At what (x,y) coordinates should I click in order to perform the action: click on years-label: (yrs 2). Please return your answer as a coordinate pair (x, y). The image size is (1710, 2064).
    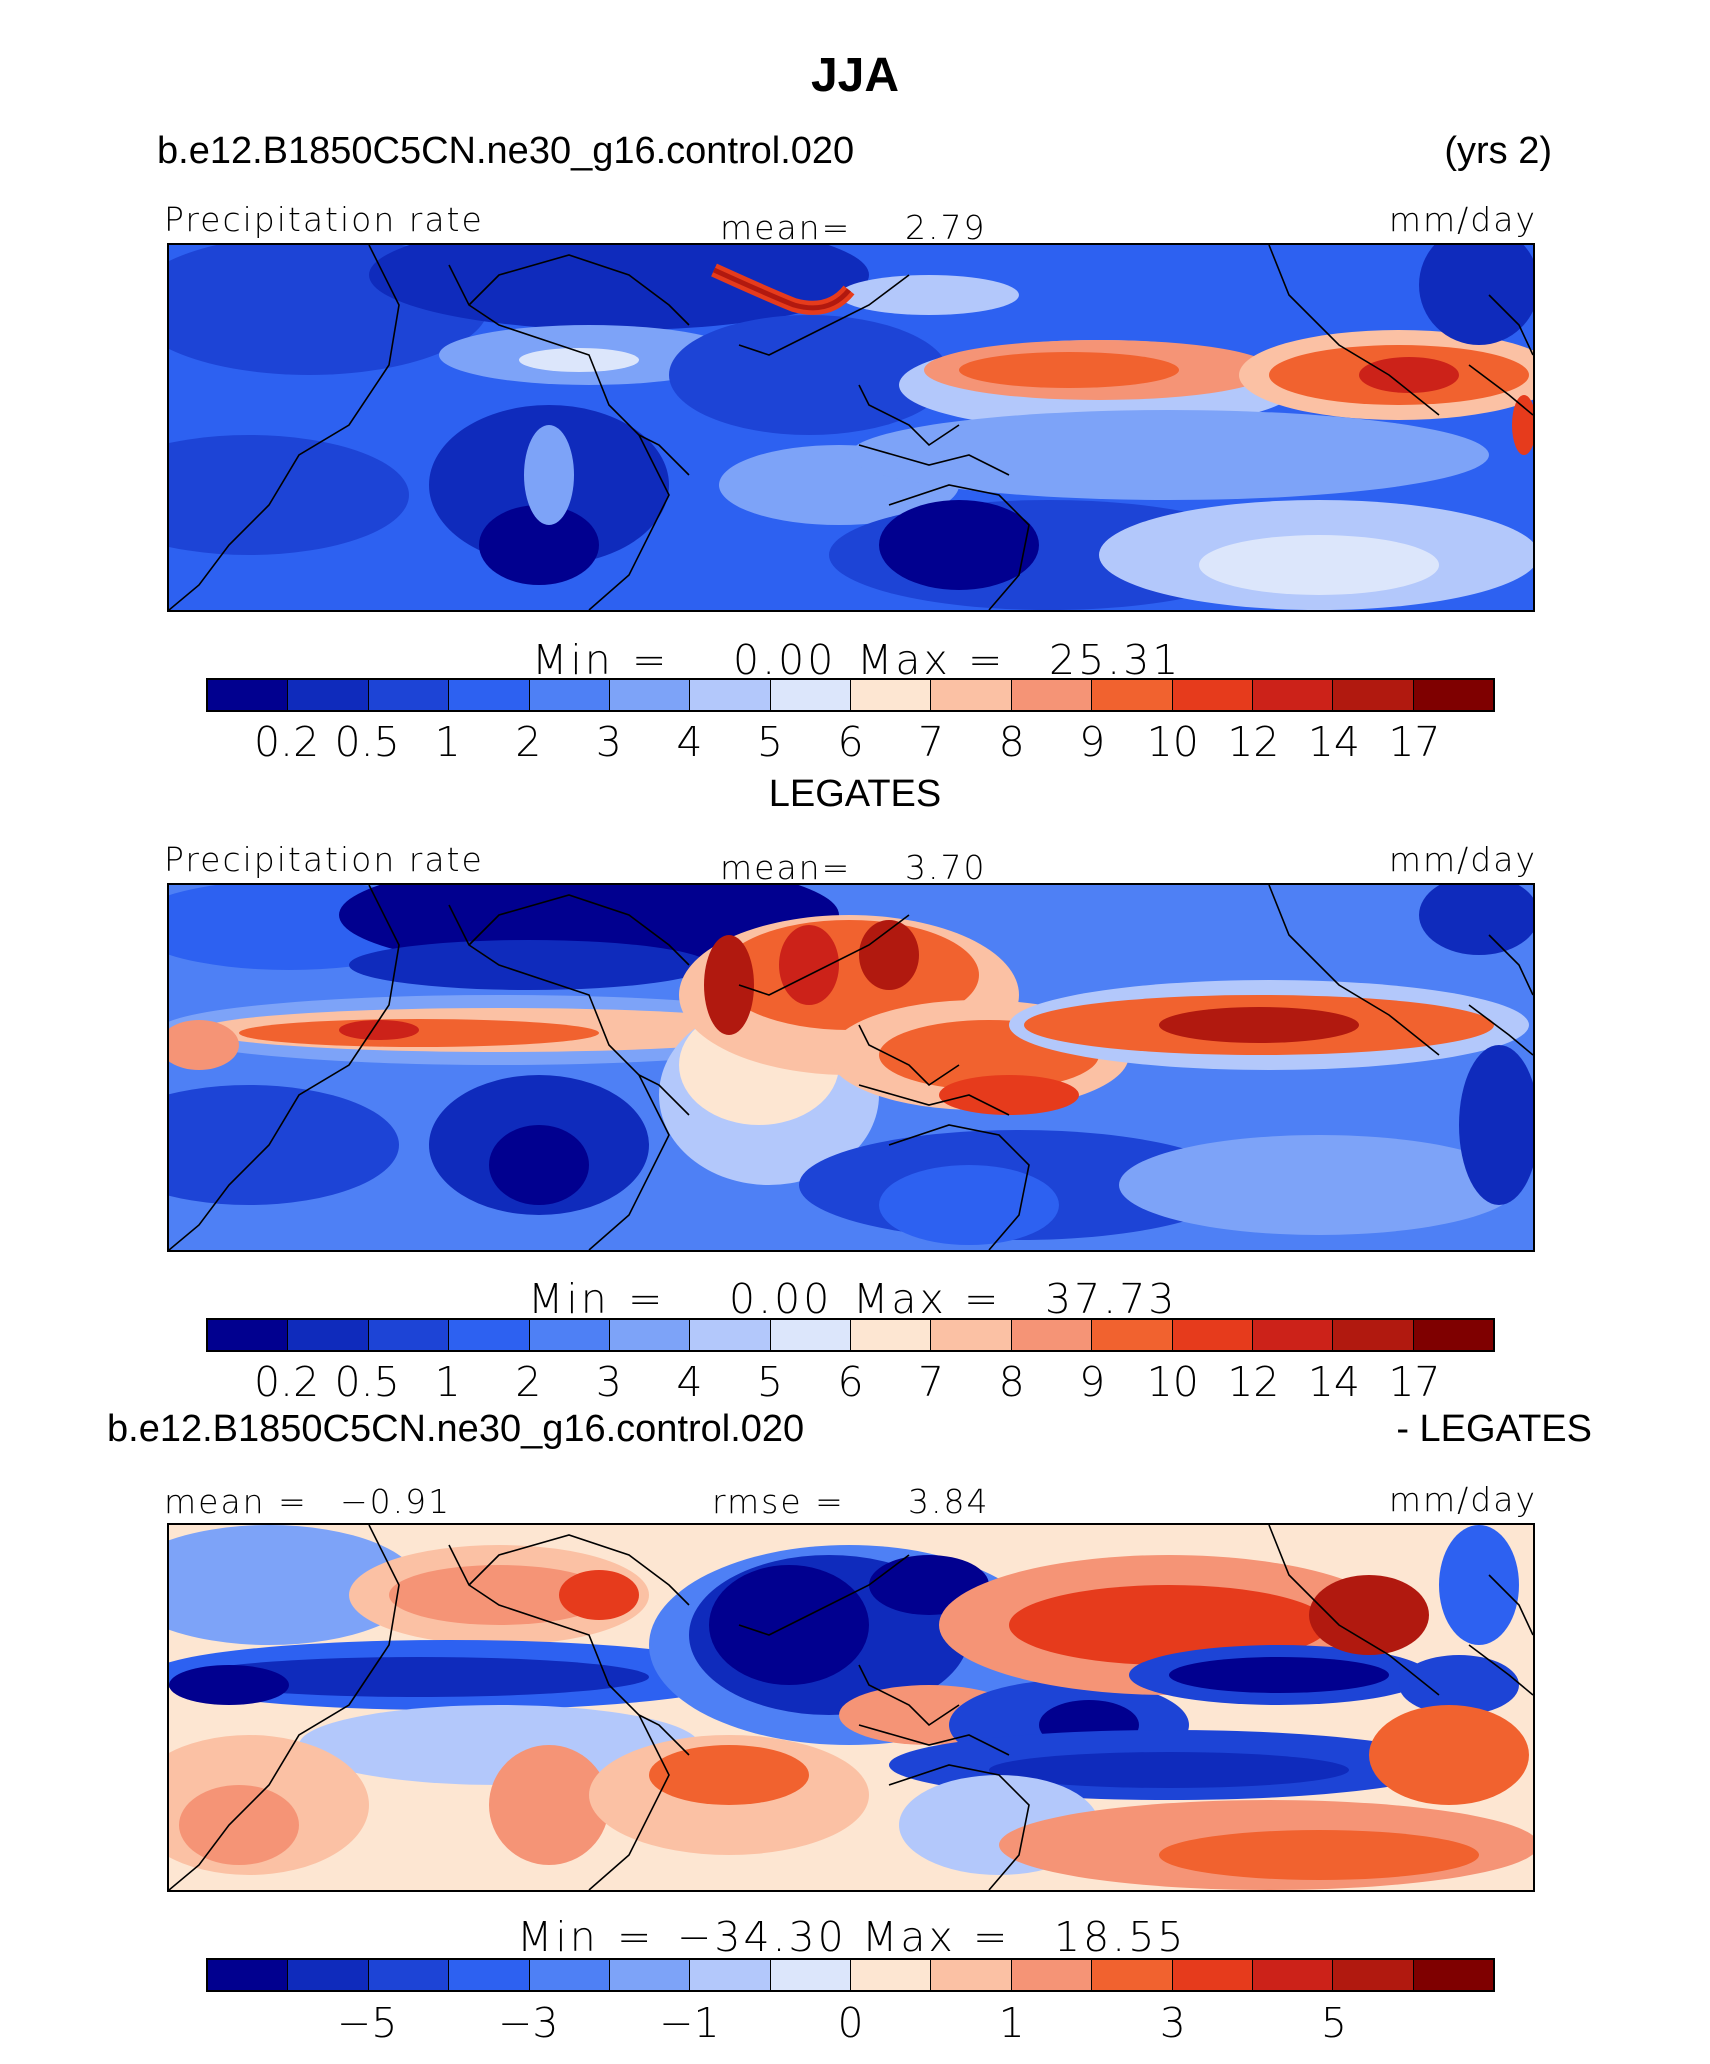
    Looking at the image, I should click on (1498, 151).